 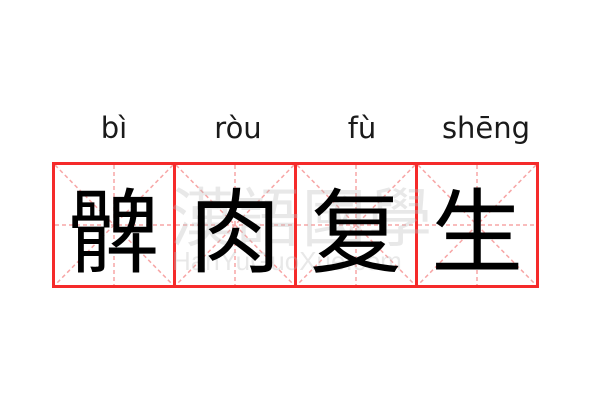 What do you see at coordinates (362, 128) in the screenshot?
I see `pinyin-3: fù` at bounding box center [362, 128].